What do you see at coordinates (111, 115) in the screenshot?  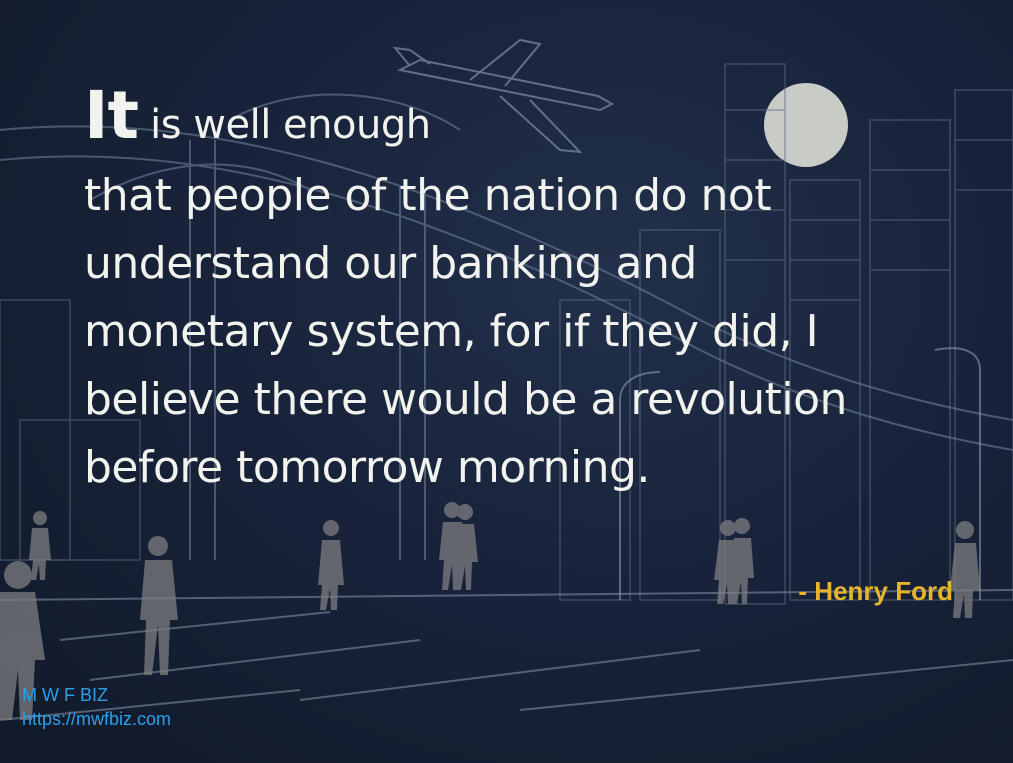 I see `quote-lead-word: It` at bounding box center [111, 115].